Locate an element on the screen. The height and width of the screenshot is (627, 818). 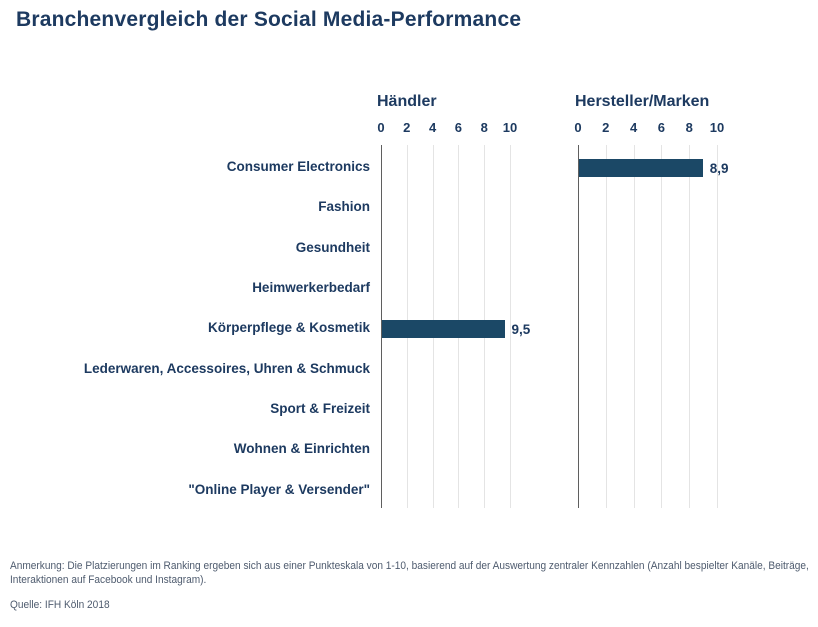
panel-haendler-plot-area: 9,5 is located at coordinates (455, 326).